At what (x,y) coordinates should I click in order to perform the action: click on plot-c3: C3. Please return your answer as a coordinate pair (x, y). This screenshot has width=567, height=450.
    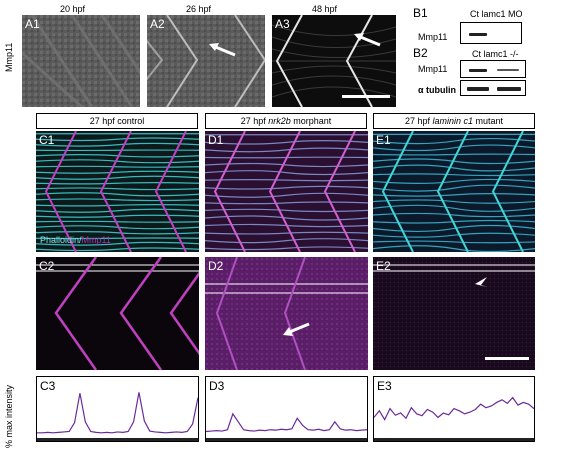
    Looking at the image, I should click on (117, 409).